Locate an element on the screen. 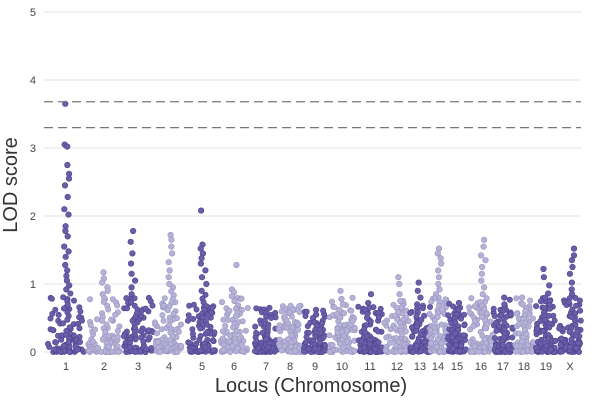 Image resolution: width=600 pixels, height=400 pixels. chromosome-15-points is located at coordinates (457, 327).